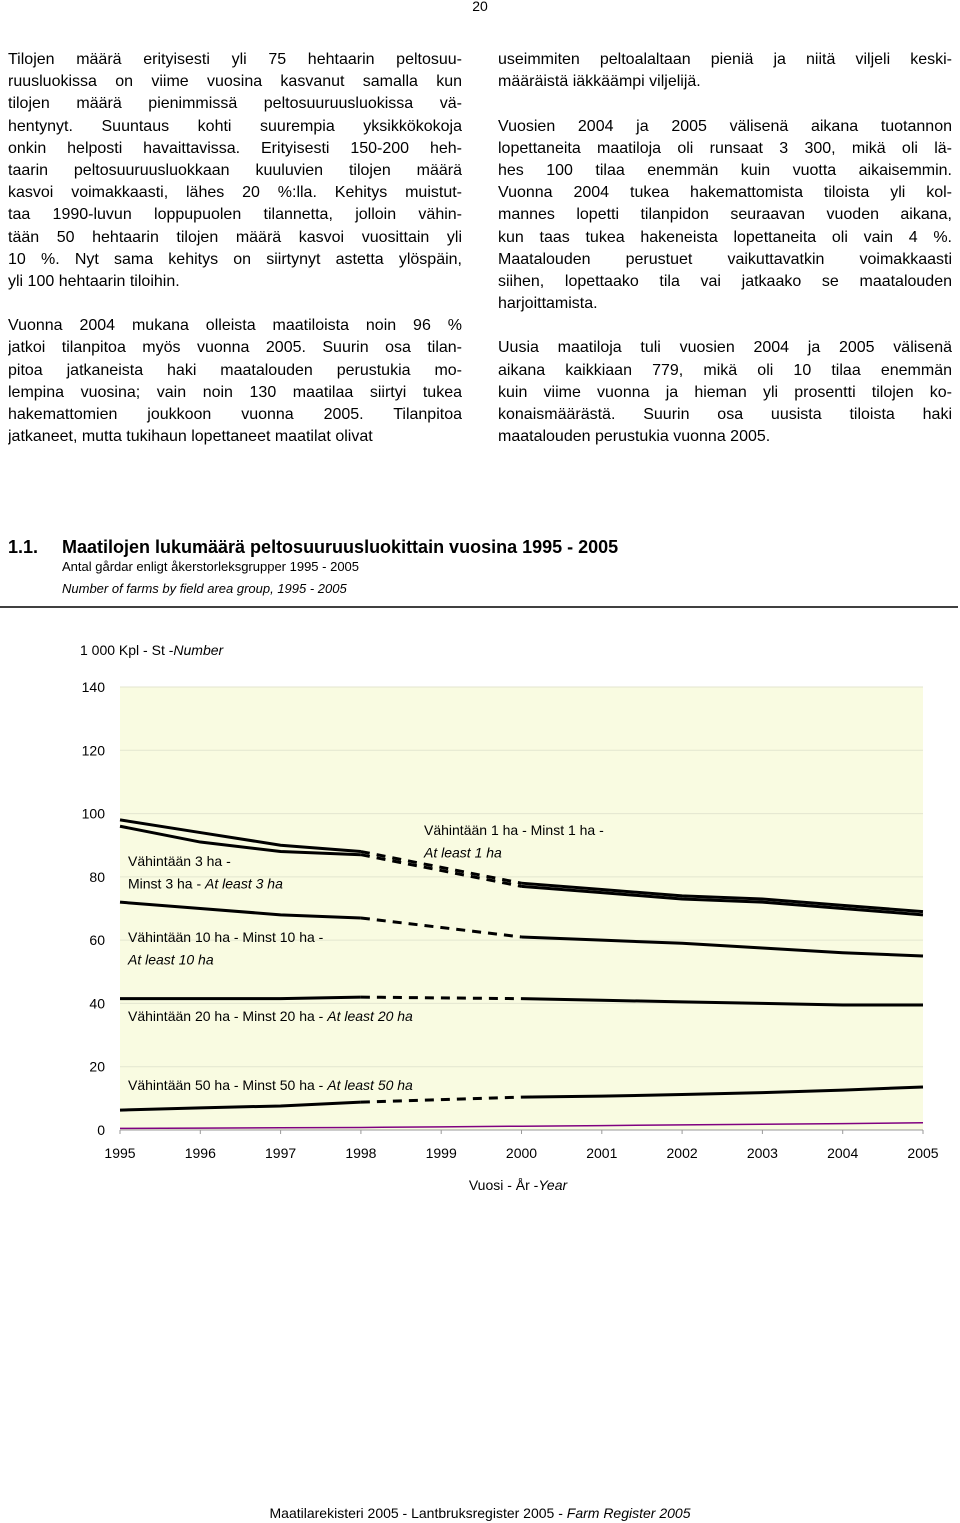  I want to click on y-tick-label: 80, so click(97, 877).